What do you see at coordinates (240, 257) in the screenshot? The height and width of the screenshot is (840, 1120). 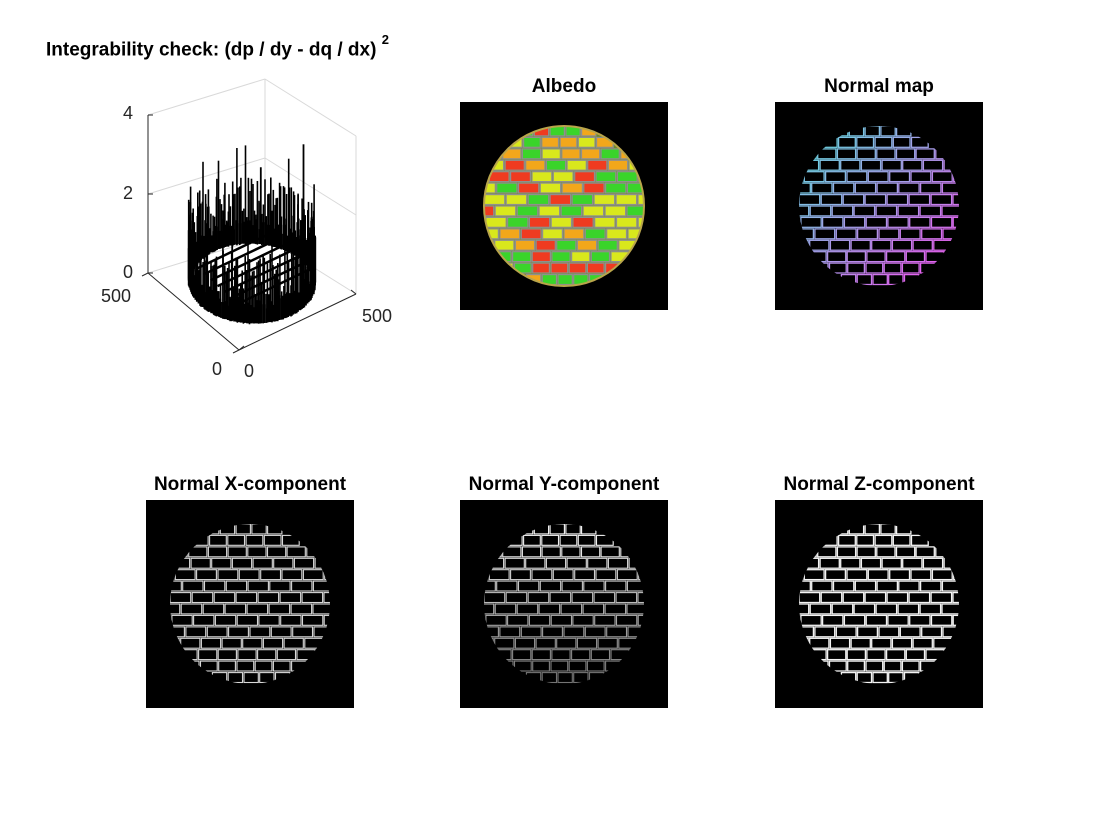 I see `surface-stripe` at bounding box center [240, 257].